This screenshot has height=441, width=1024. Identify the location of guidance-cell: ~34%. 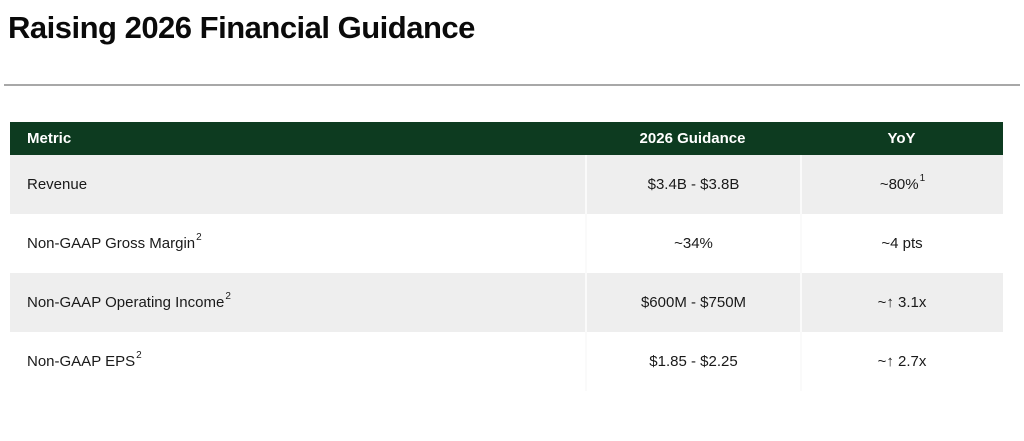
(692, 243).